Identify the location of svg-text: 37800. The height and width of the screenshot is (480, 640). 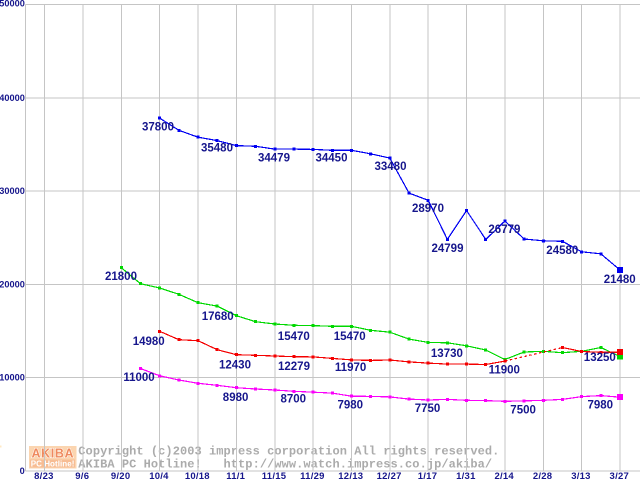
(158, 128).